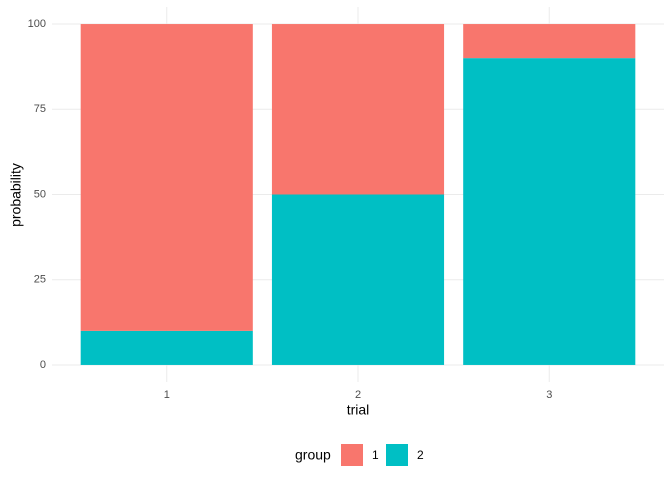 This screenshot has height=480, width=672. I want to click on y-axis-label: probability, so click(16, 195).